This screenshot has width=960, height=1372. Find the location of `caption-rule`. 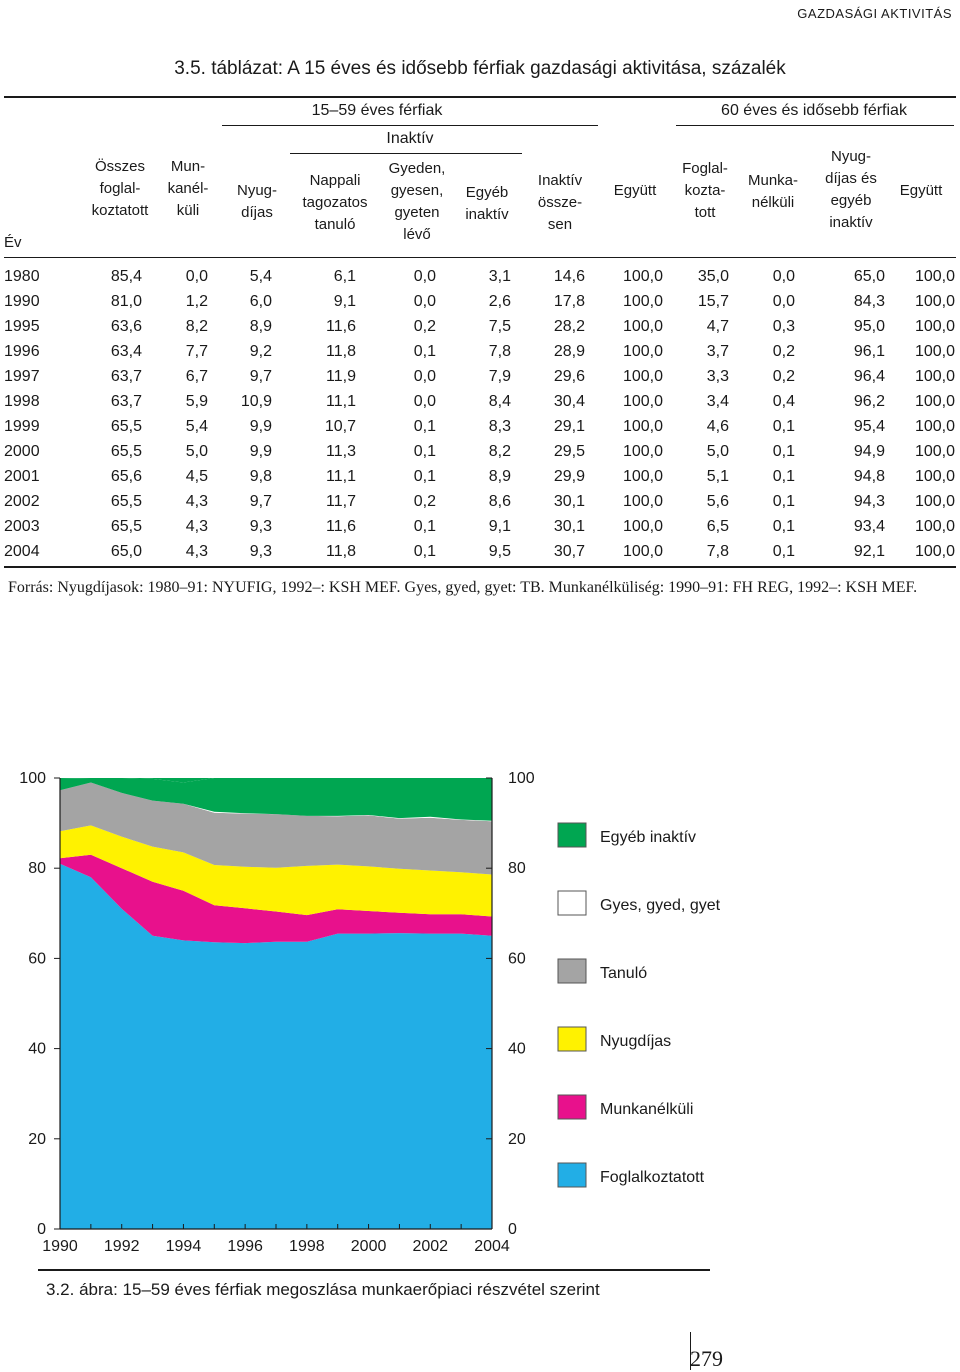

caption-rule is located at coordinates (374, 1270).